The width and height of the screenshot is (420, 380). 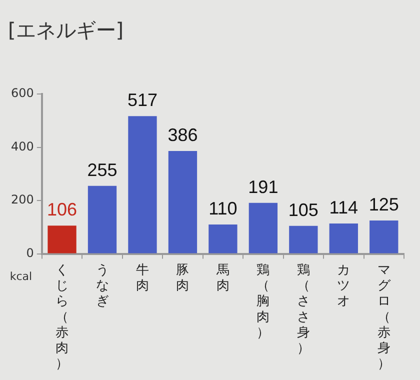 I want to click on x-tick-label: 馬肉, so click(x=222, y=278).